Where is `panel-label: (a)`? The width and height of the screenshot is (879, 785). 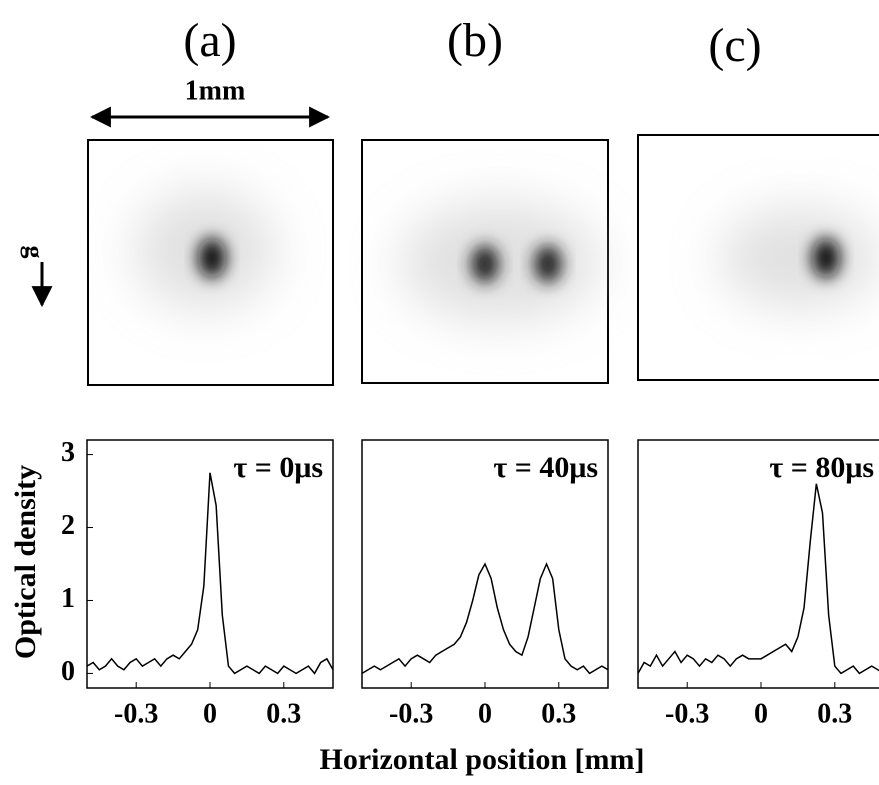
panel-label: (a) is located at coordinates (209, 40).